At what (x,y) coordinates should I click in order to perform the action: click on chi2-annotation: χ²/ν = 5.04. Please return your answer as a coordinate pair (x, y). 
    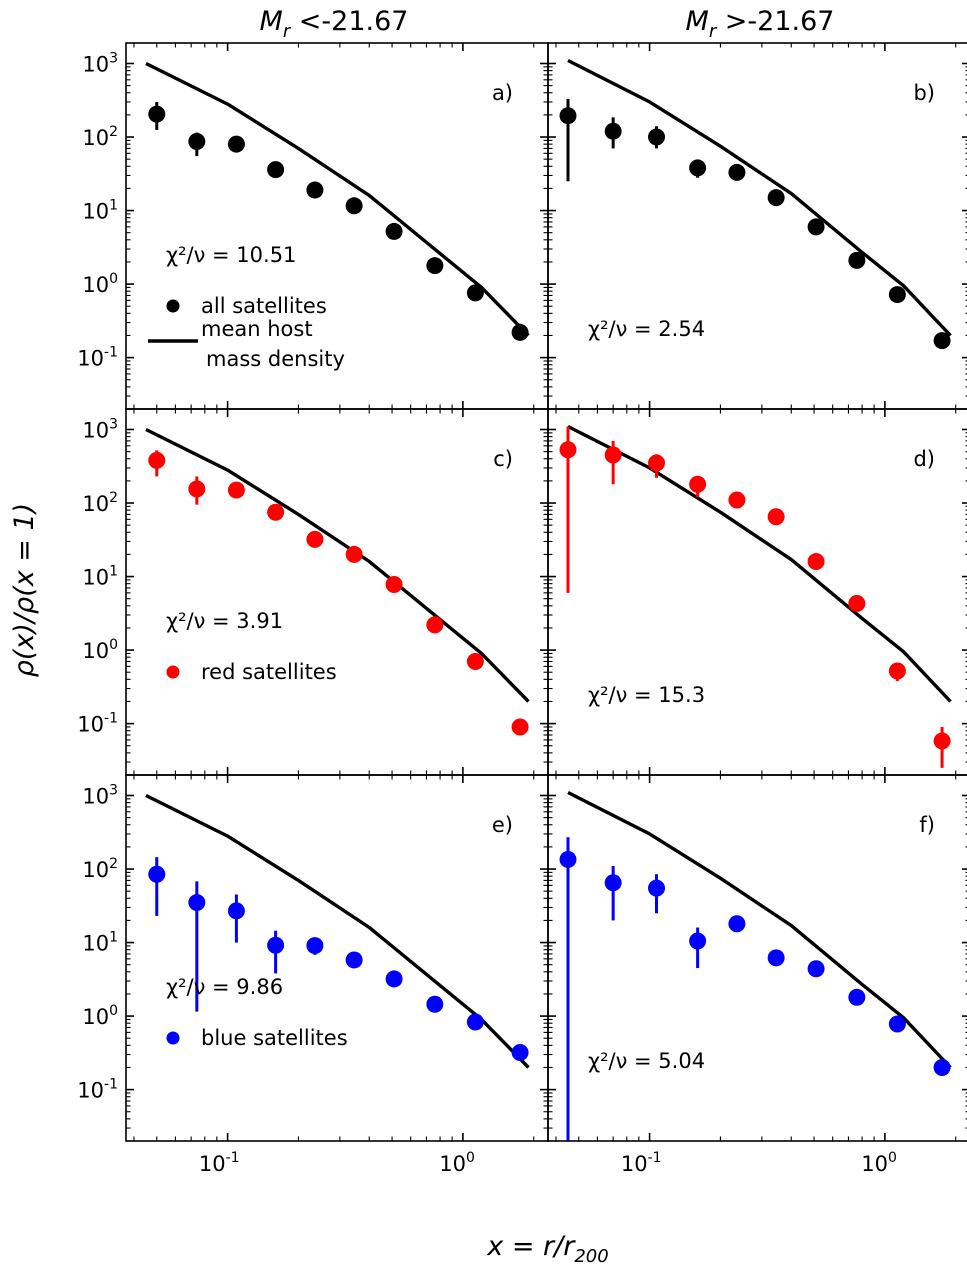
    Looking at the image, I should click on (646, 1061).